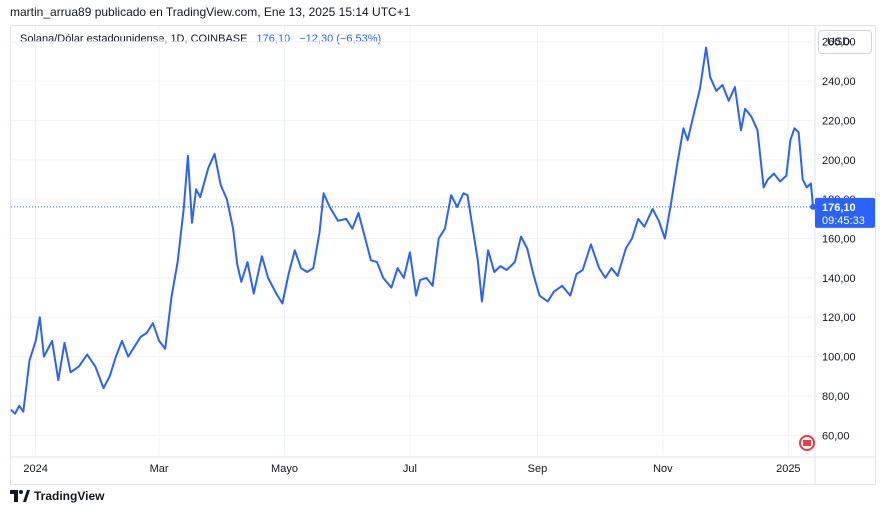 The image size is (886, 515). I want to click on price-tag-countdown: 09:45:33, so click(843, 221).